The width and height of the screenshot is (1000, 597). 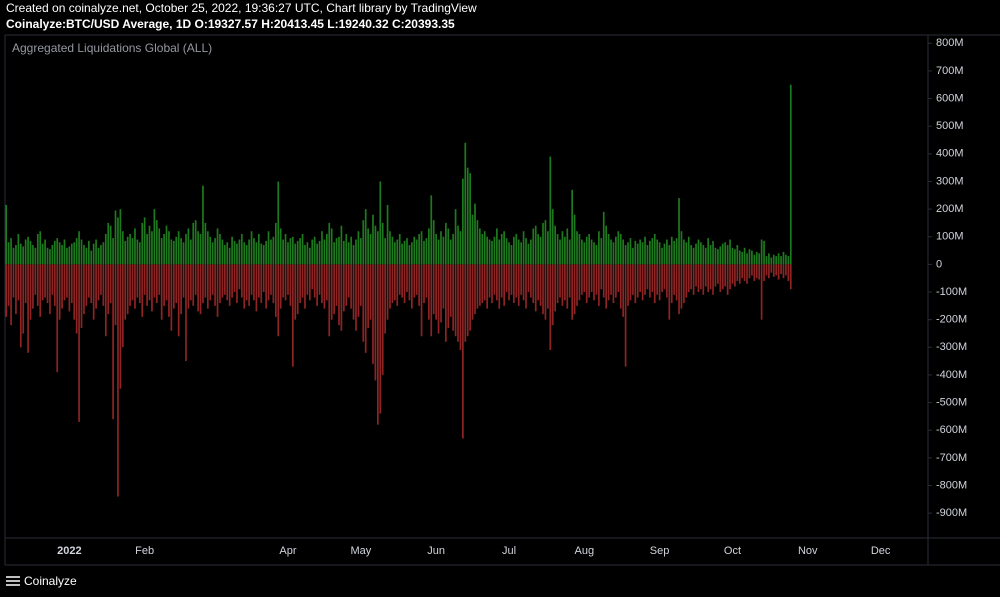 What do you see at coordinates (951, 402) in the screenshot?
I see `y-tick-label: -500M` at bounding box center [951, 402].